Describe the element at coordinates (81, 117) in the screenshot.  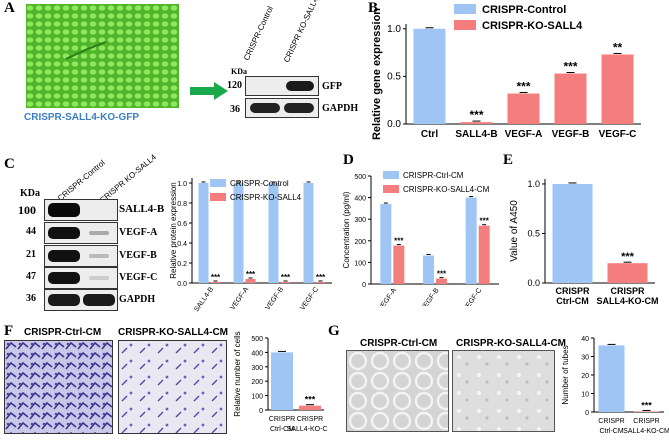
I see `gfp-image-caption: CRISPR-SALL4-KO-GFP` at that location.